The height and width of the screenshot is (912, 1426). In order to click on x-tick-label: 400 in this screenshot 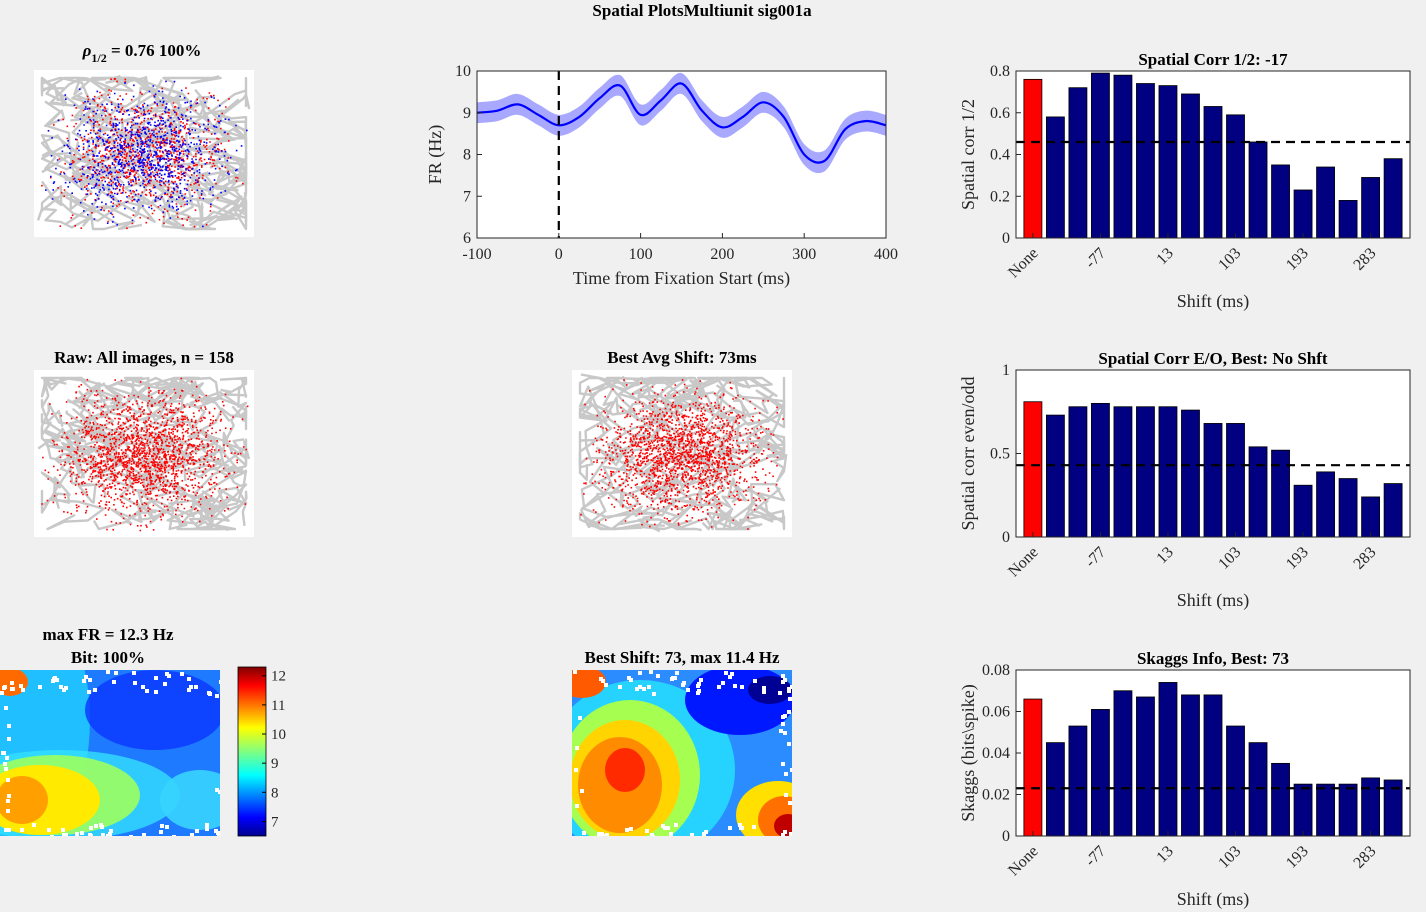, I will do `click(886, 254)`.